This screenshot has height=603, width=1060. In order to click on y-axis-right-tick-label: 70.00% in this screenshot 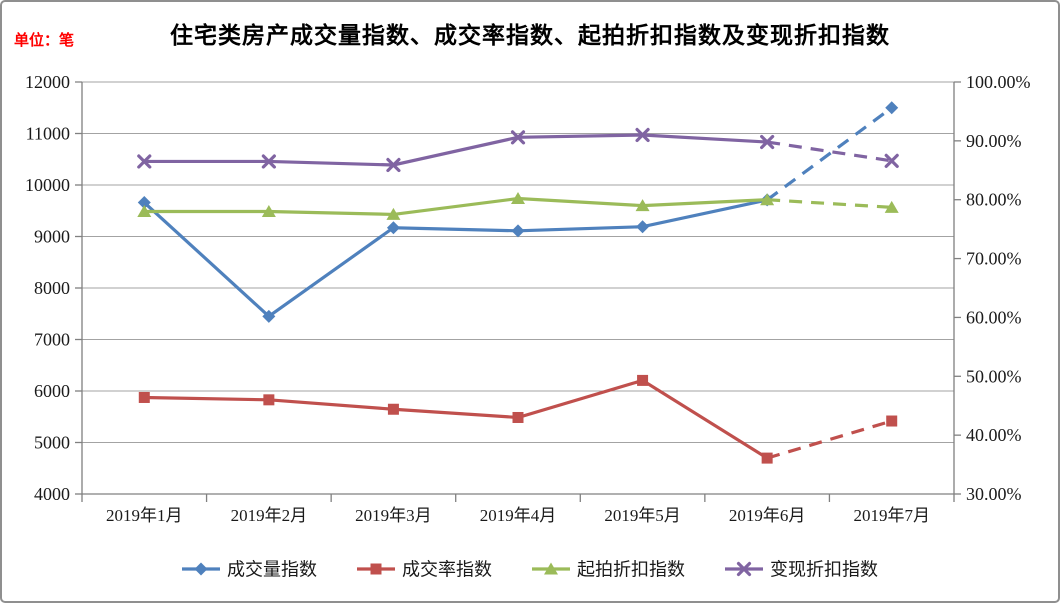, I will do `click(994, 259)`.